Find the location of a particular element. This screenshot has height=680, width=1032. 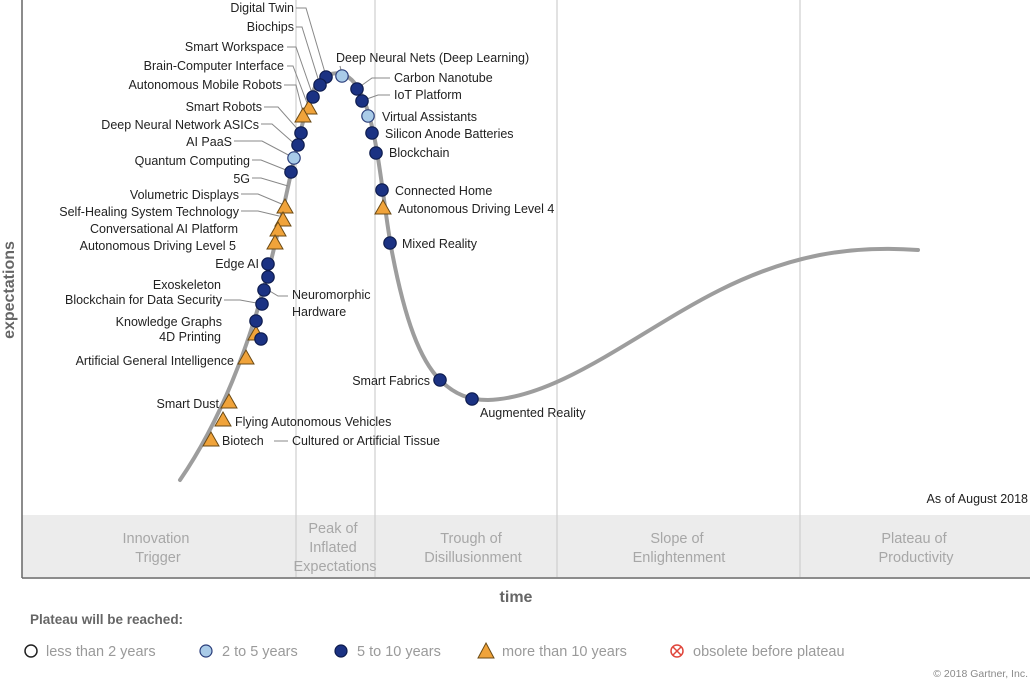

phase-peak-line-2: Inflated is located at coordinates (333, 548).